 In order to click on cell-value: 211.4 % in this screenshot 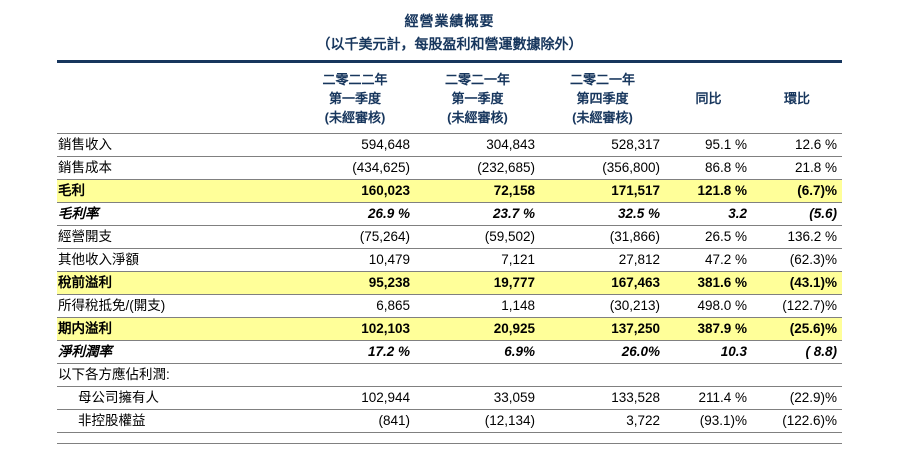, I will do `click(708, 398)`.